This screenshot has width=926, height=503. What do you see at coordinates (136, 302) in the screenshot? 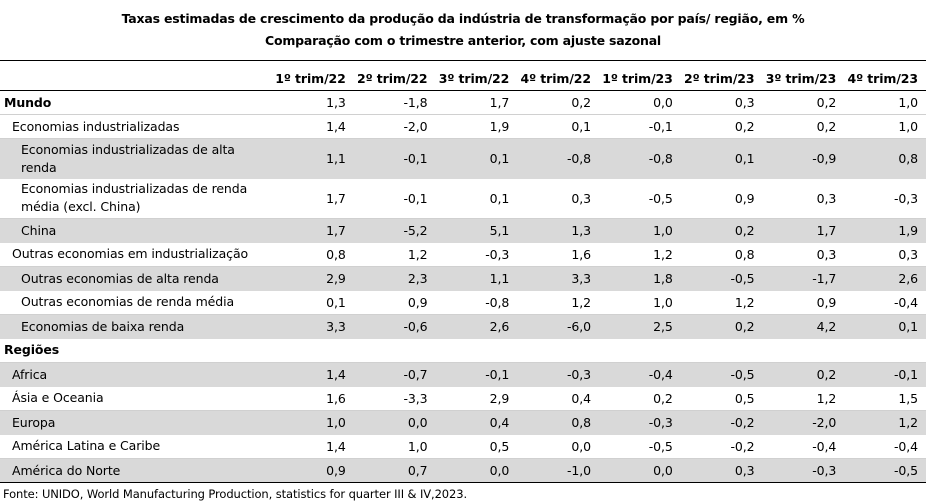
I see `row-label: Outras economias de renda média` at bounding box center [136, 302].